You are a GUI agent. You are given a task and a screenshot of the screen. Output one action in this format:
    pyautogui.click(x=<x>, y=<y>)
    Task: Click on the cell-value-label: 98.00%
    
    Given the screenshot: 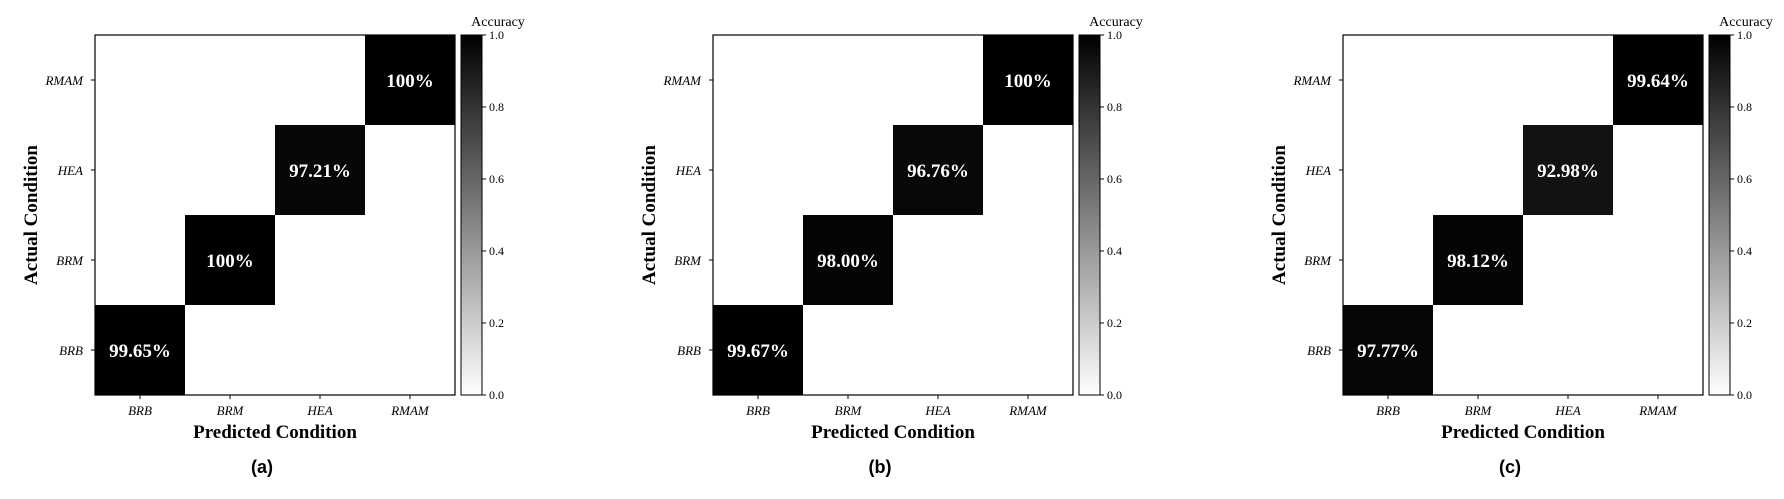 What is the action you would take?
    pyautogui.click(x=848, y=261)
    